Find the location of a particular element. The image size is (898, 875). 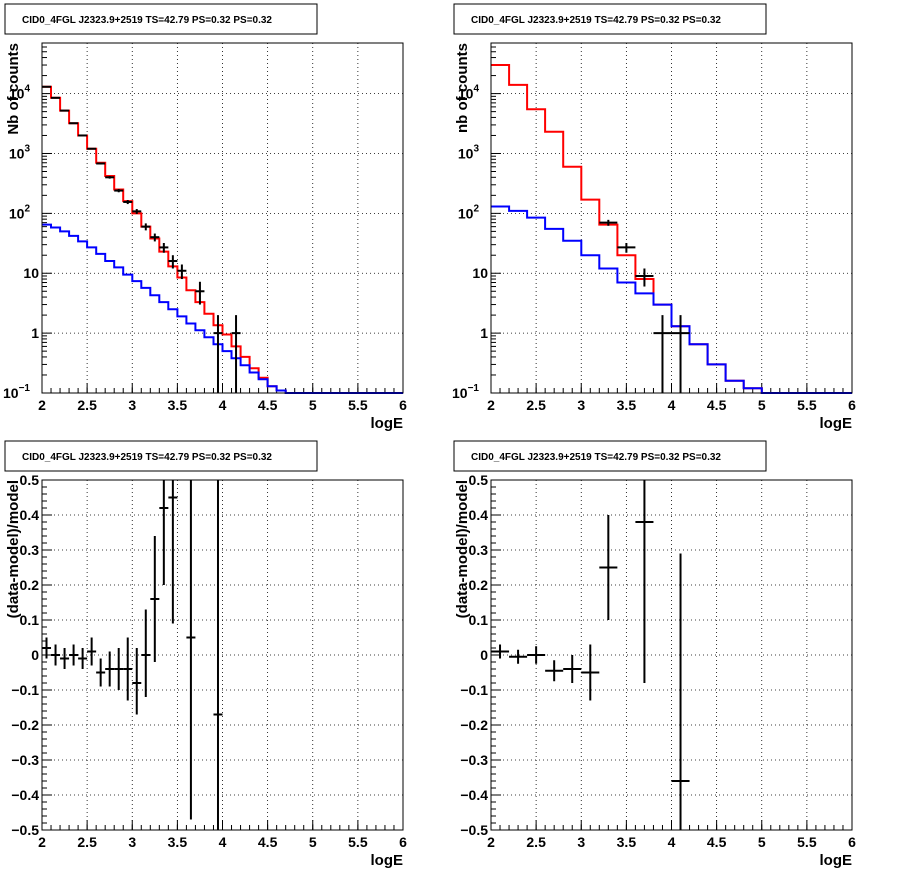

model-histogram-line is located at coordinates (671, 299).